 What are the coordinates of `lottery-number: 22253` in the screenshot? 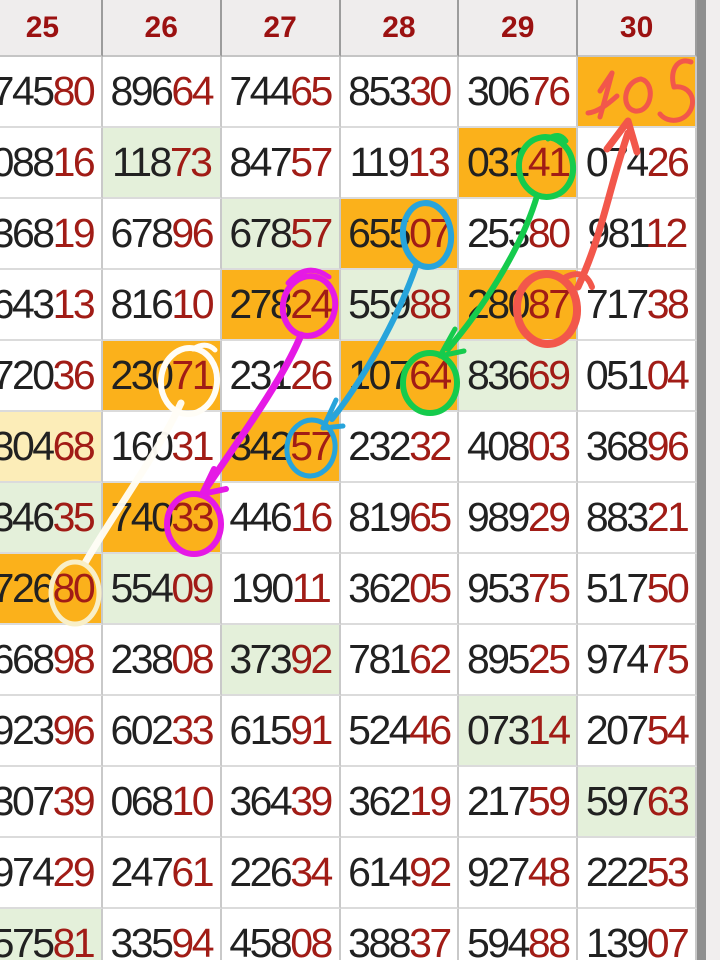 It's located at (637, 872).